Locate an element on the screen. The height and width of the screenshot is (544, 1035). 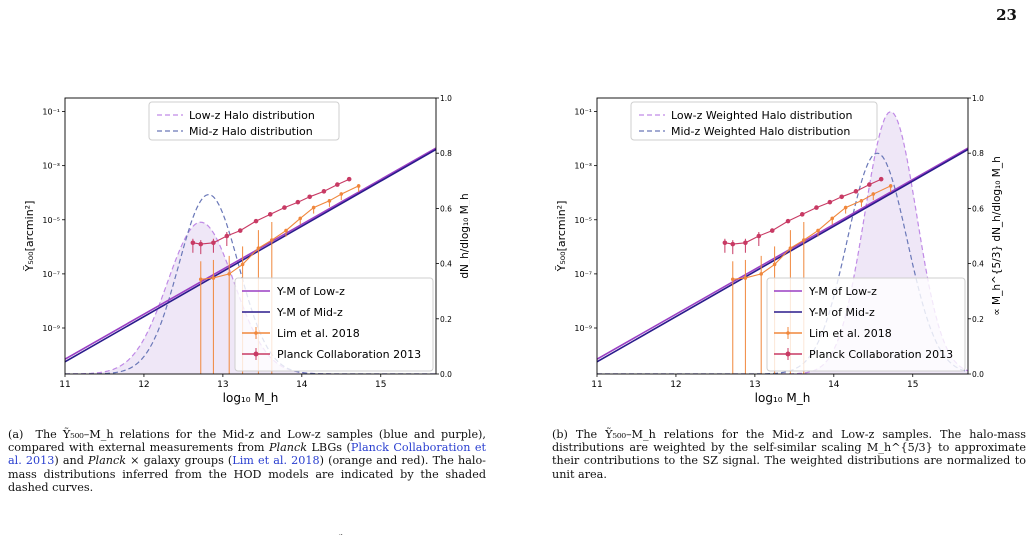
halo-low-curve is located at coordinates (250, 297).